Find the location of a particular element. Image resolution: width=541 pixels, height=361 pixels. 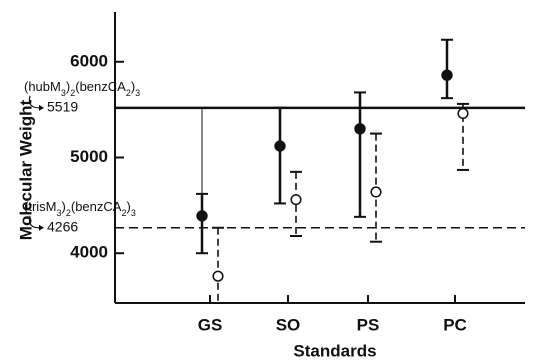

y-tick-label: 6000 is located at coordinates (89, 60).